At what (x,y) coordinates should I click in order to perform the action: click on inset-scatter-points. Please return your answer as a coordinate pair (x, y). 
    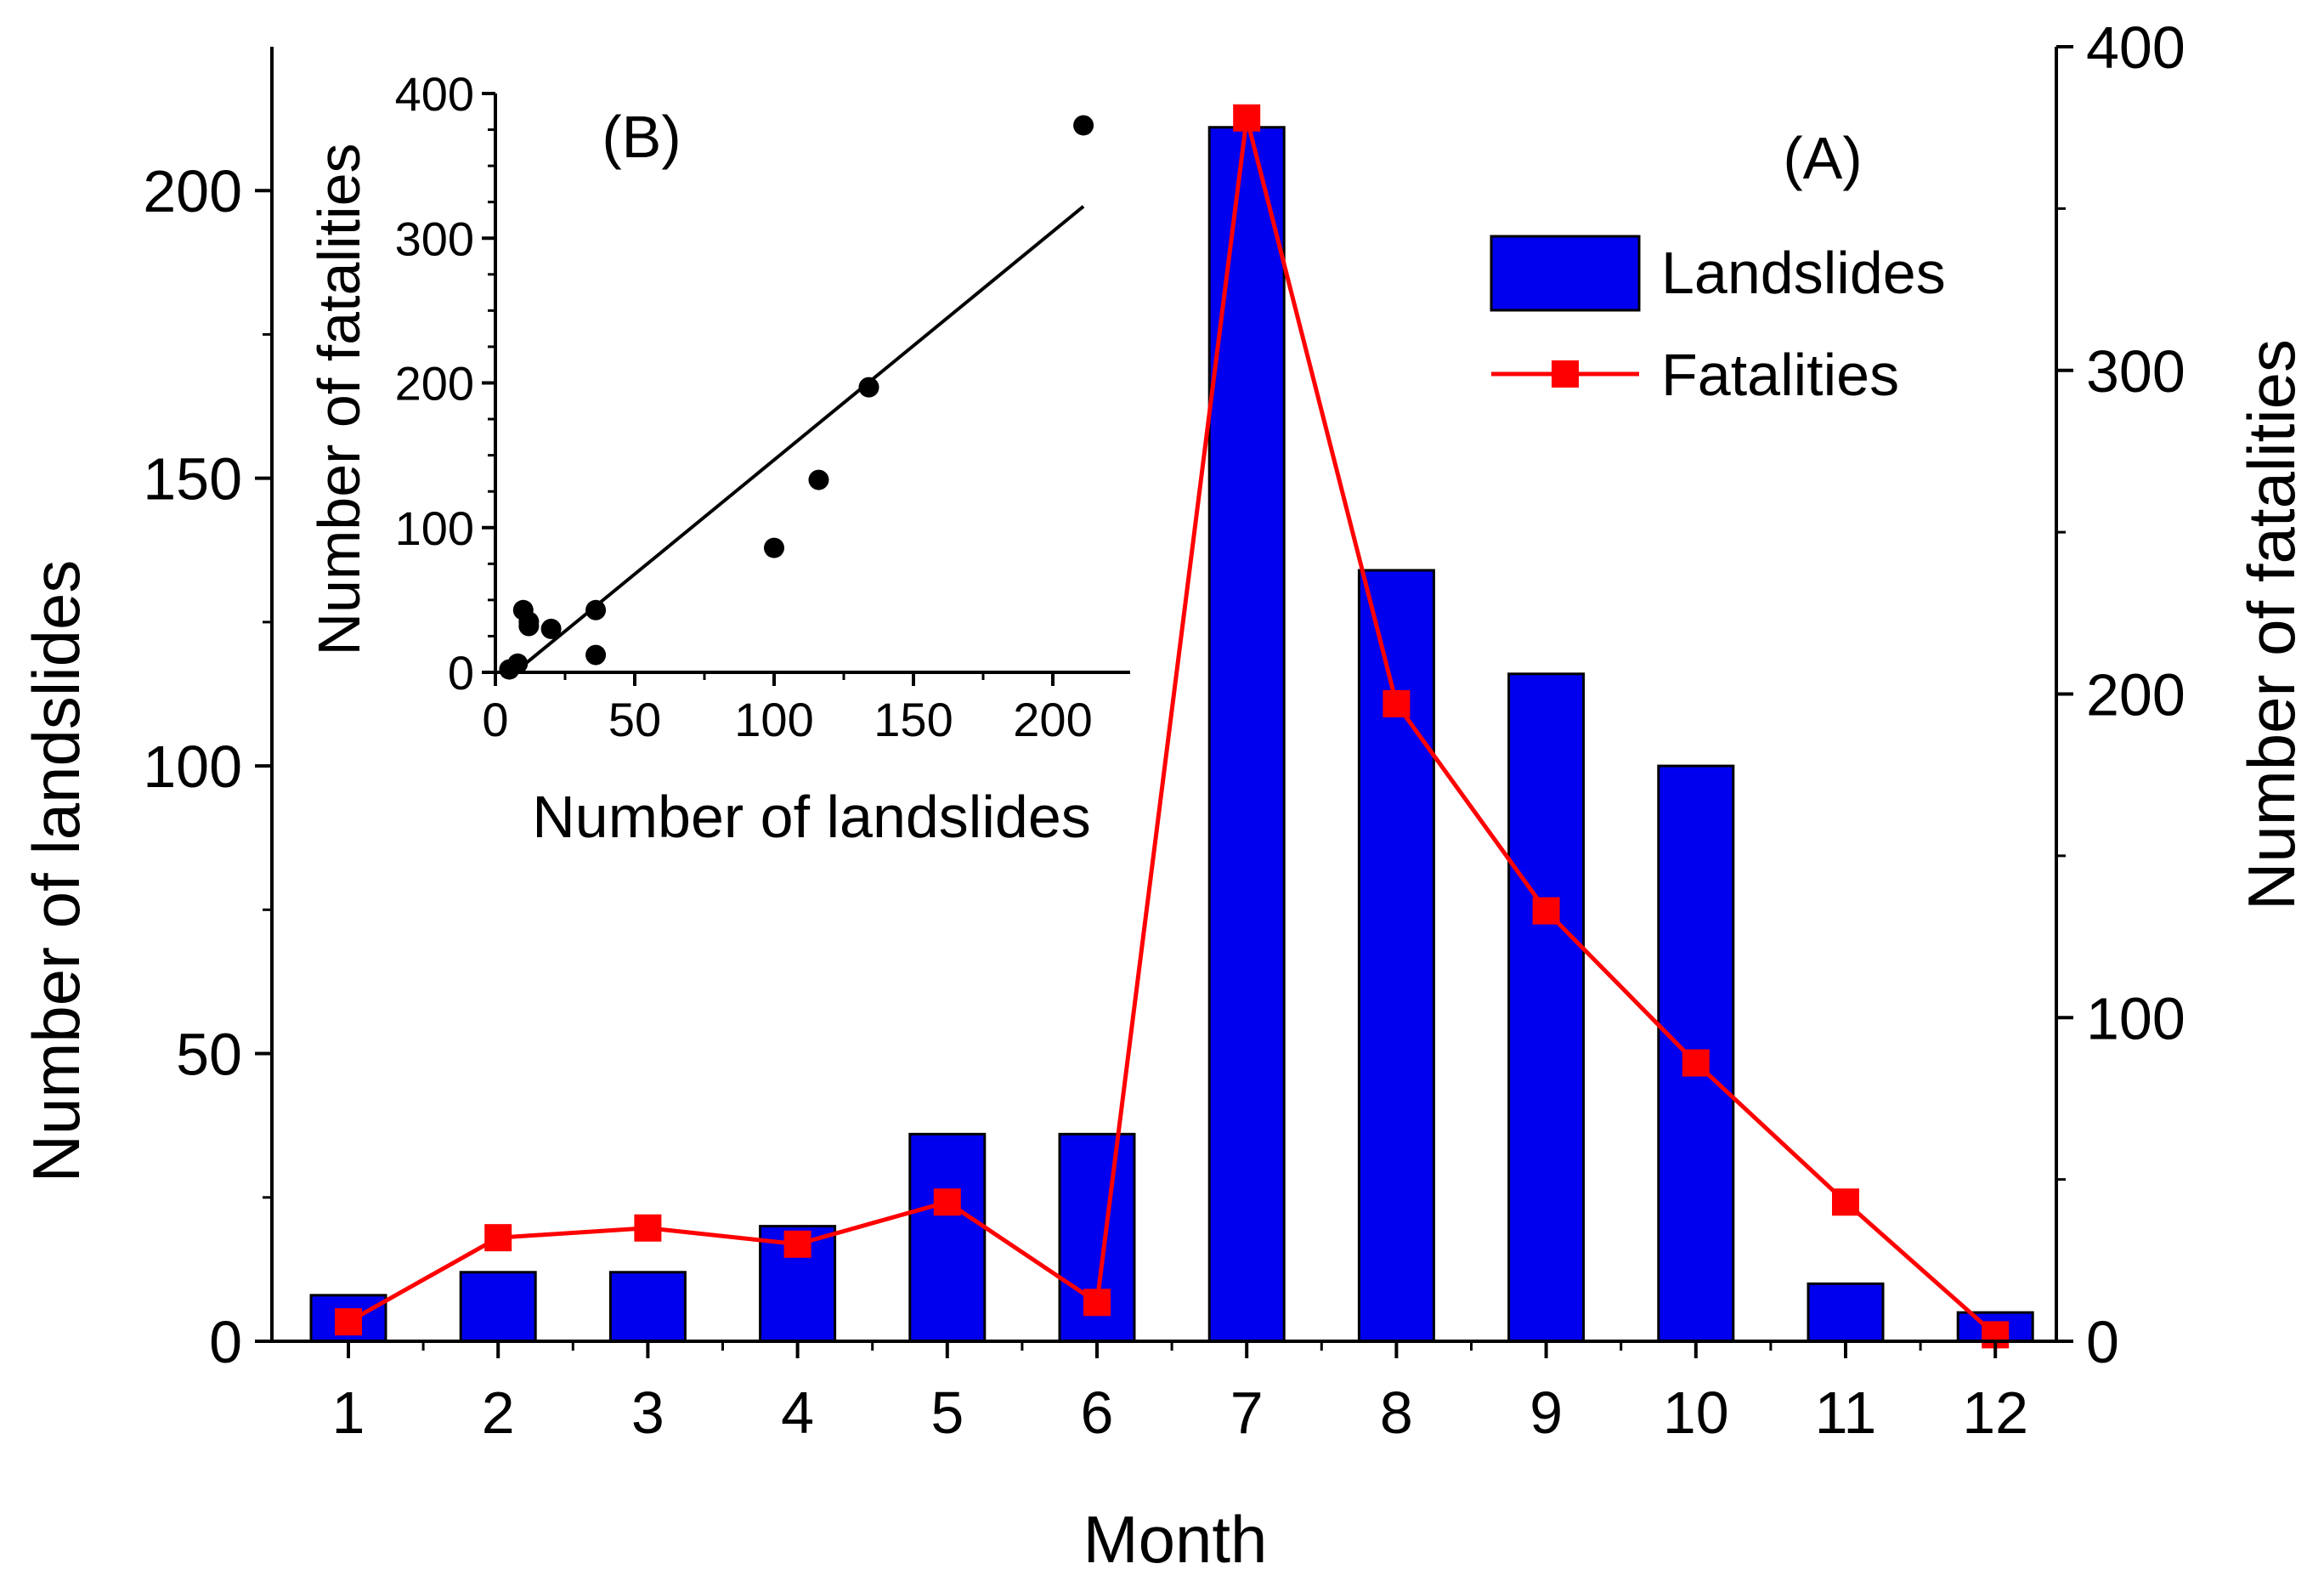
    Looking at the image, I should click on (796, 397).